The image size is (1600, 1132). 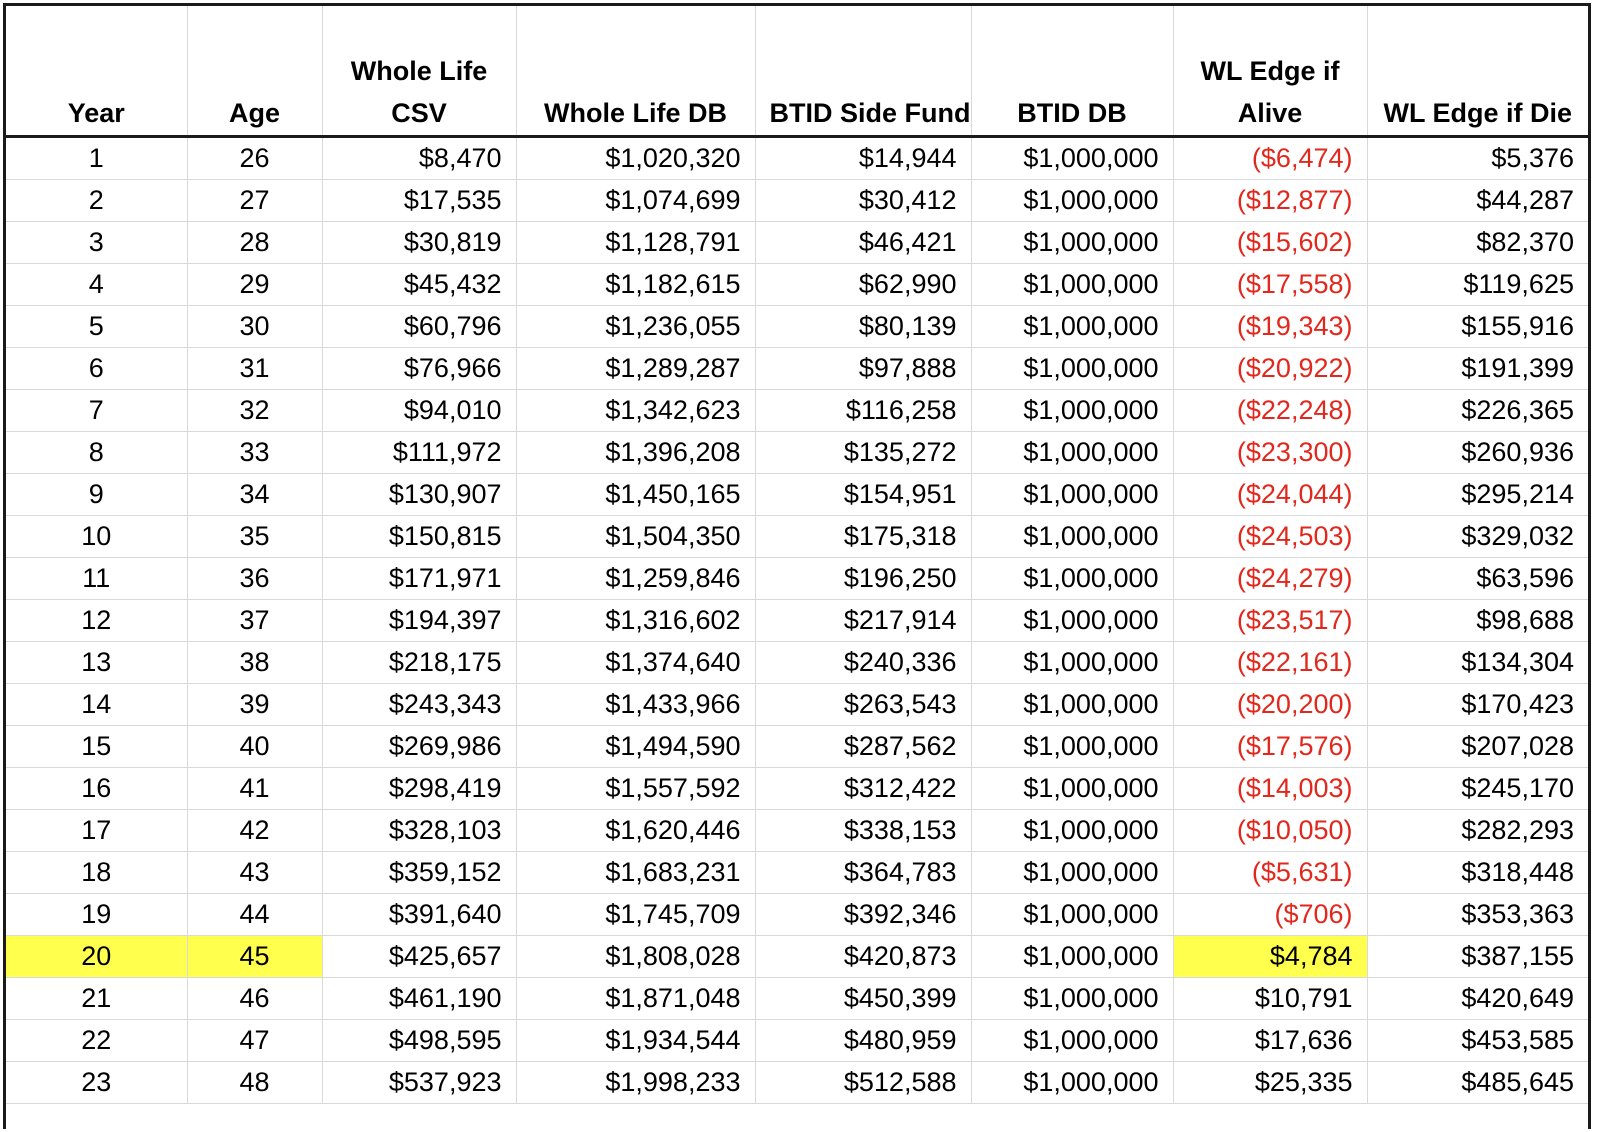 What do you see at coordinates (97, 368) in the screenshot?
I see `cell-year: 6` at bounding box center [97, 368].